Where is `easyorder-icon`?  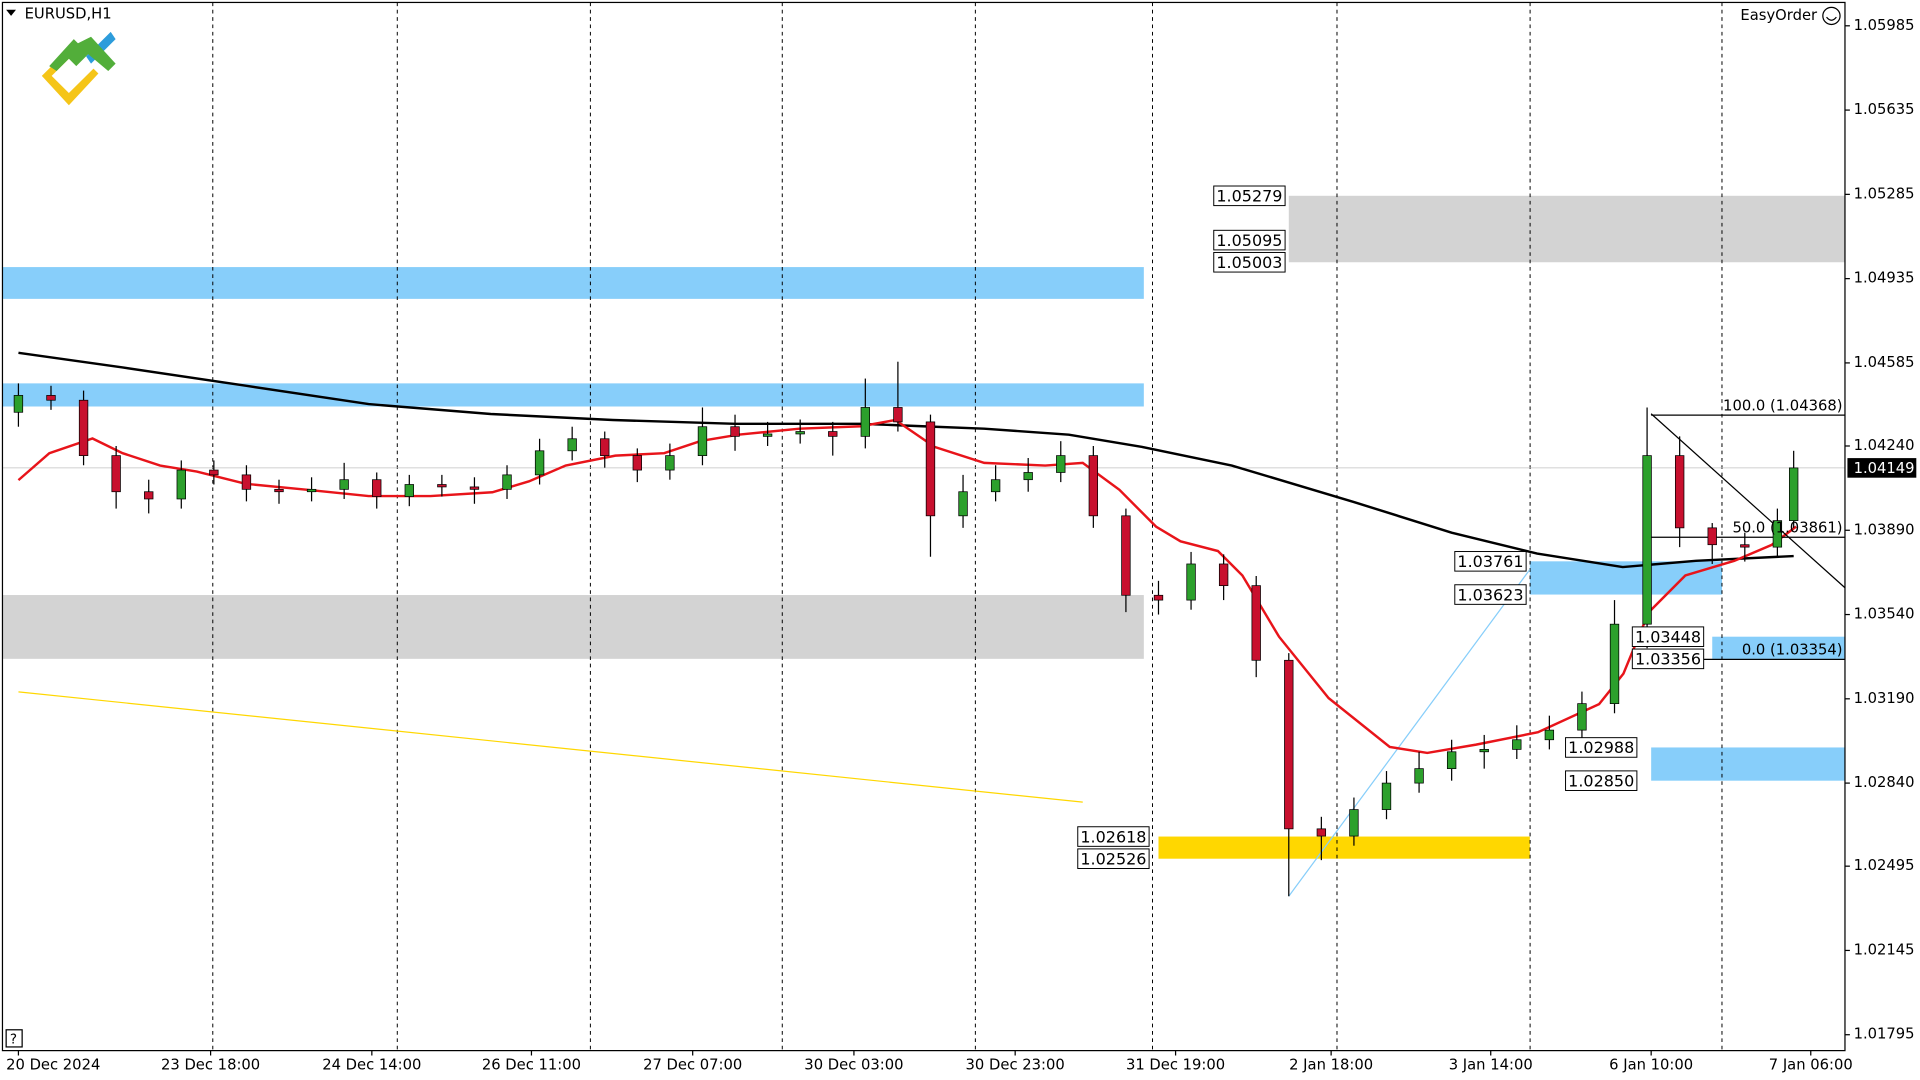 easyorder-icon is located at coordinates (1831, 16).